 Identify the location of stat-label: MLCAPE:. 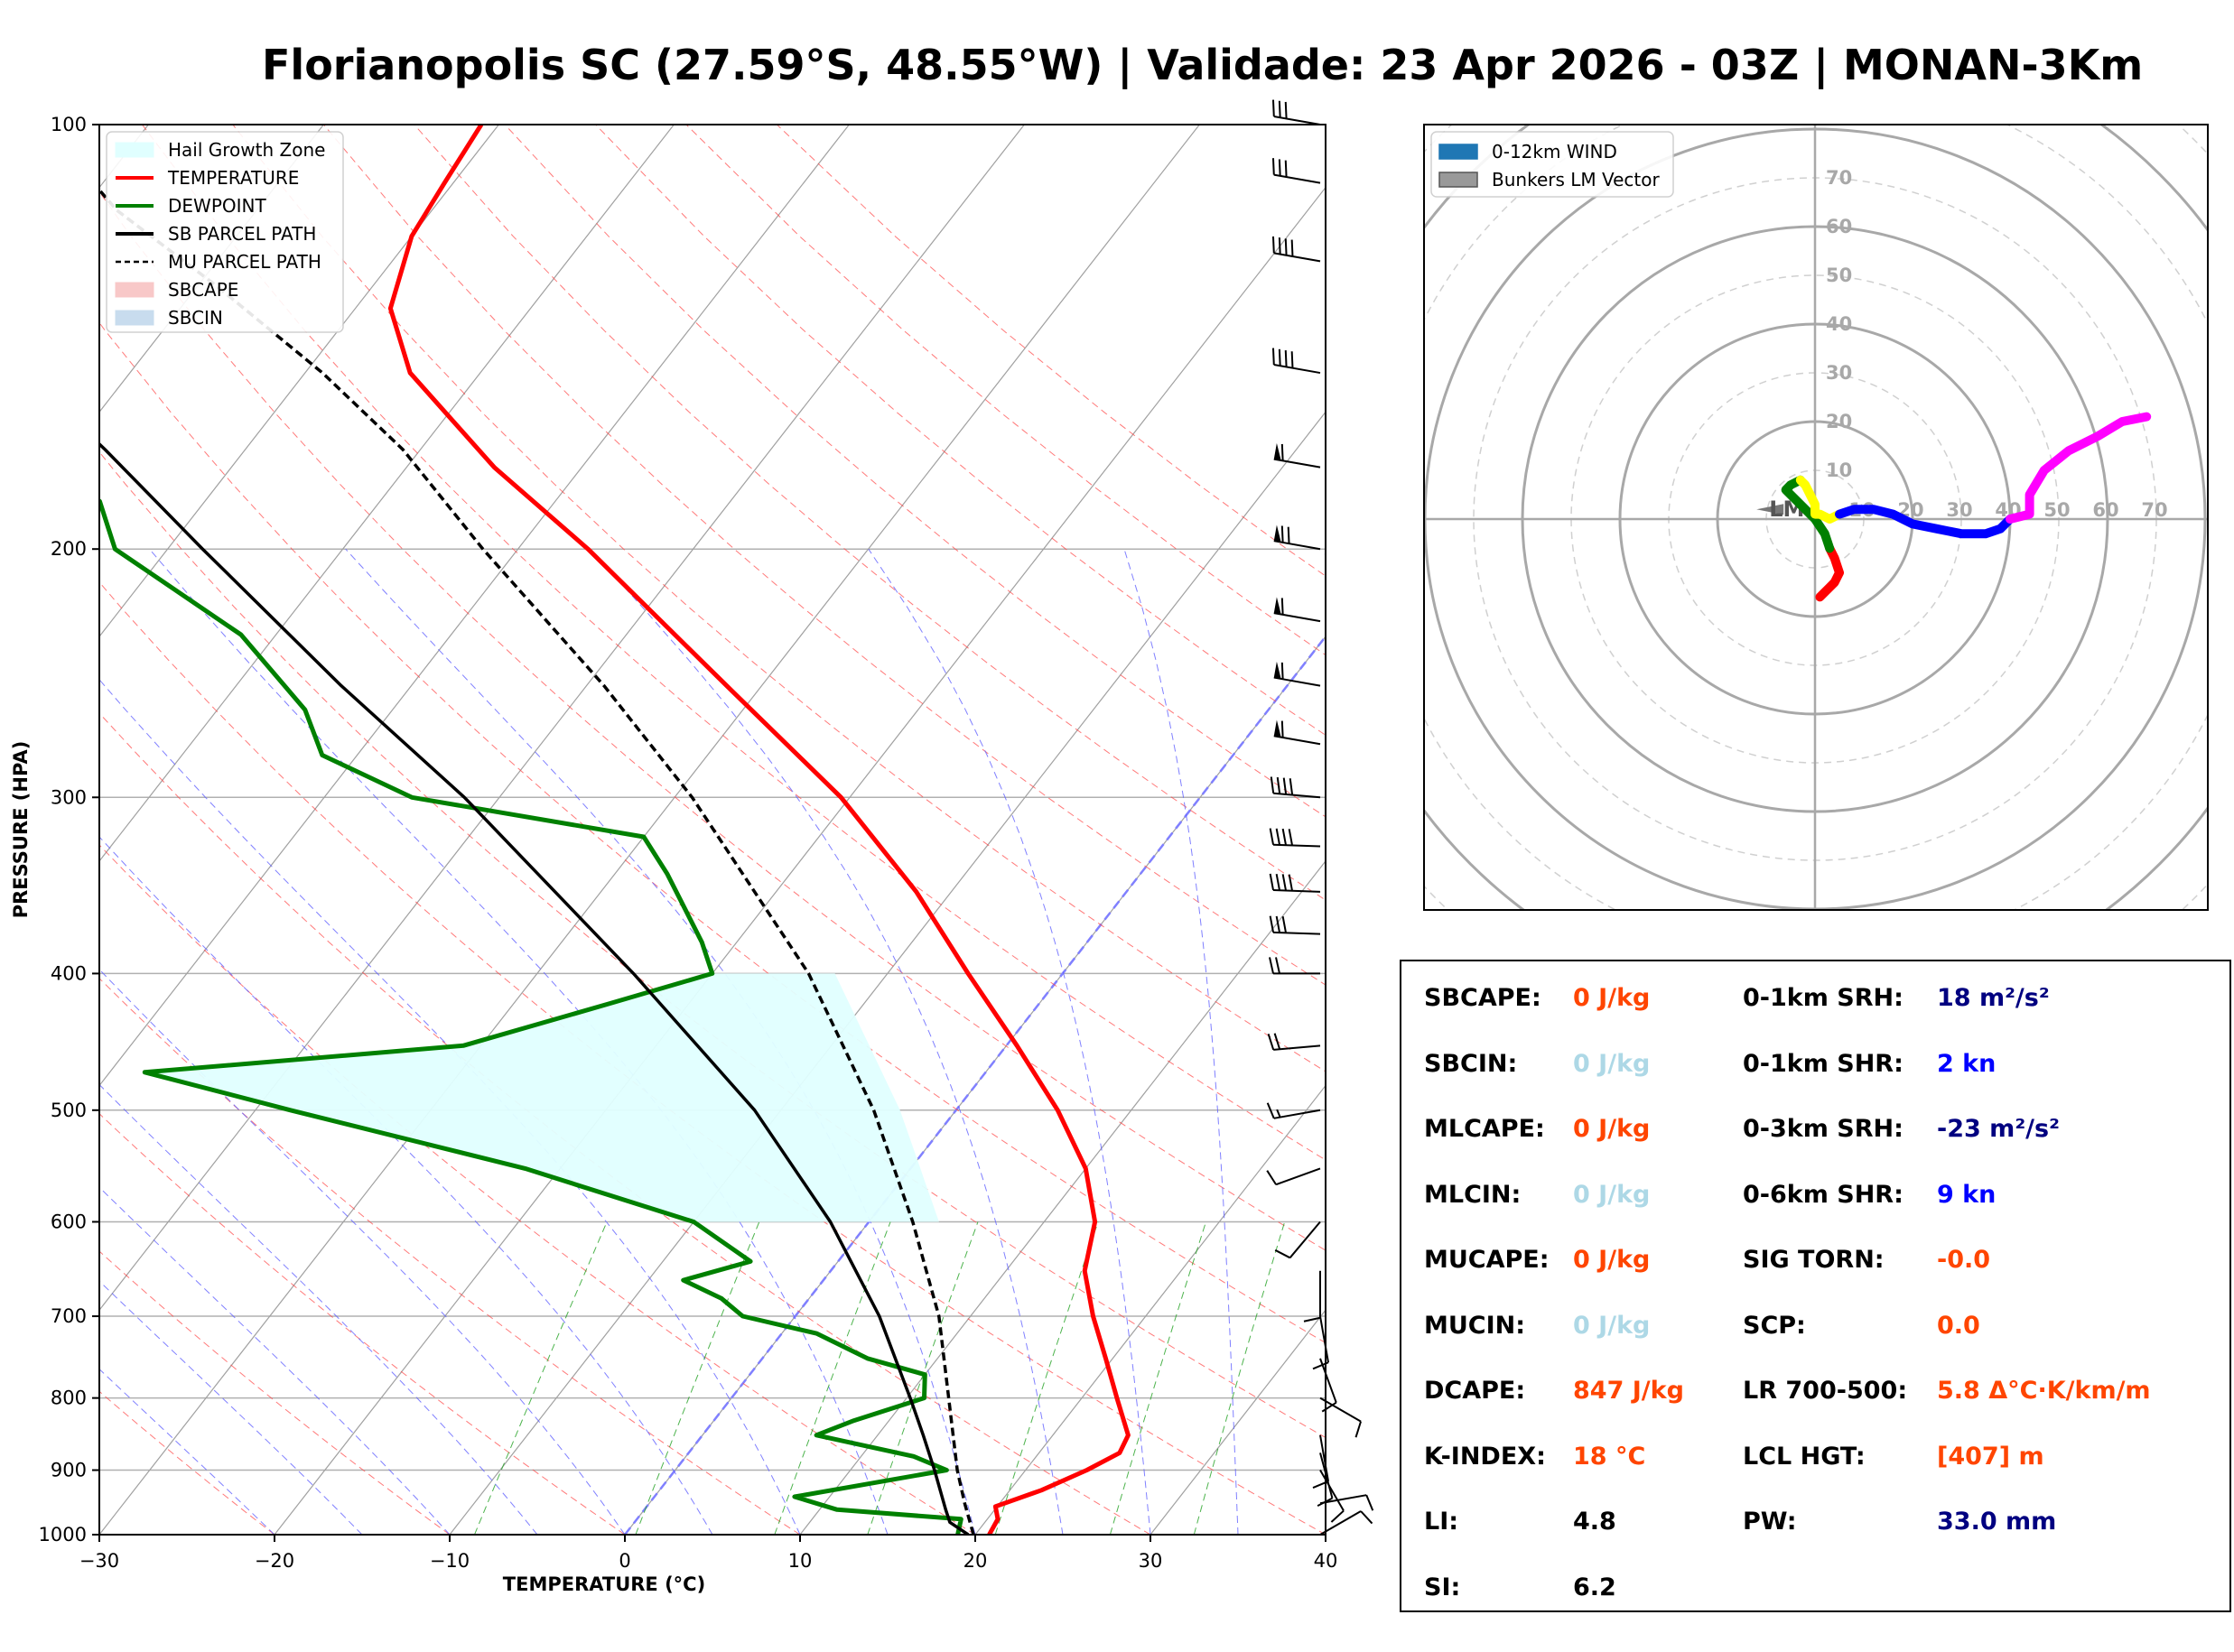
(1484, 1129).